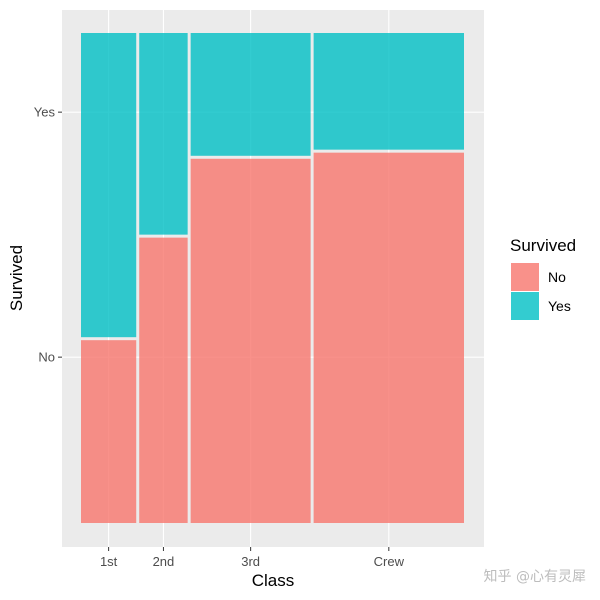 The image size is (600, 600). Describe the element at coordinates (163, 380) in the screenshot. I see `tile-2nd-no` at that location.